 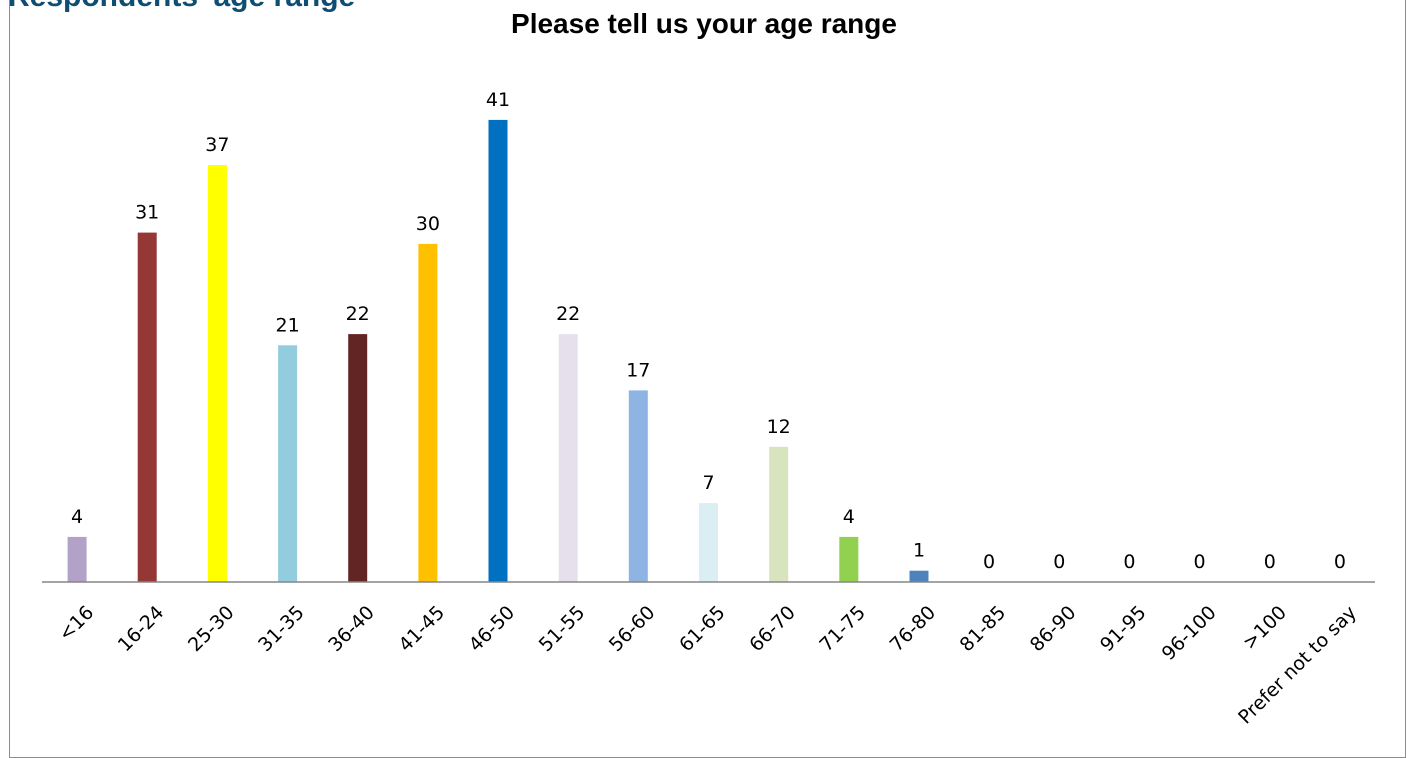 I want to click on data-label-13: 0, so click(x=989, y=562).